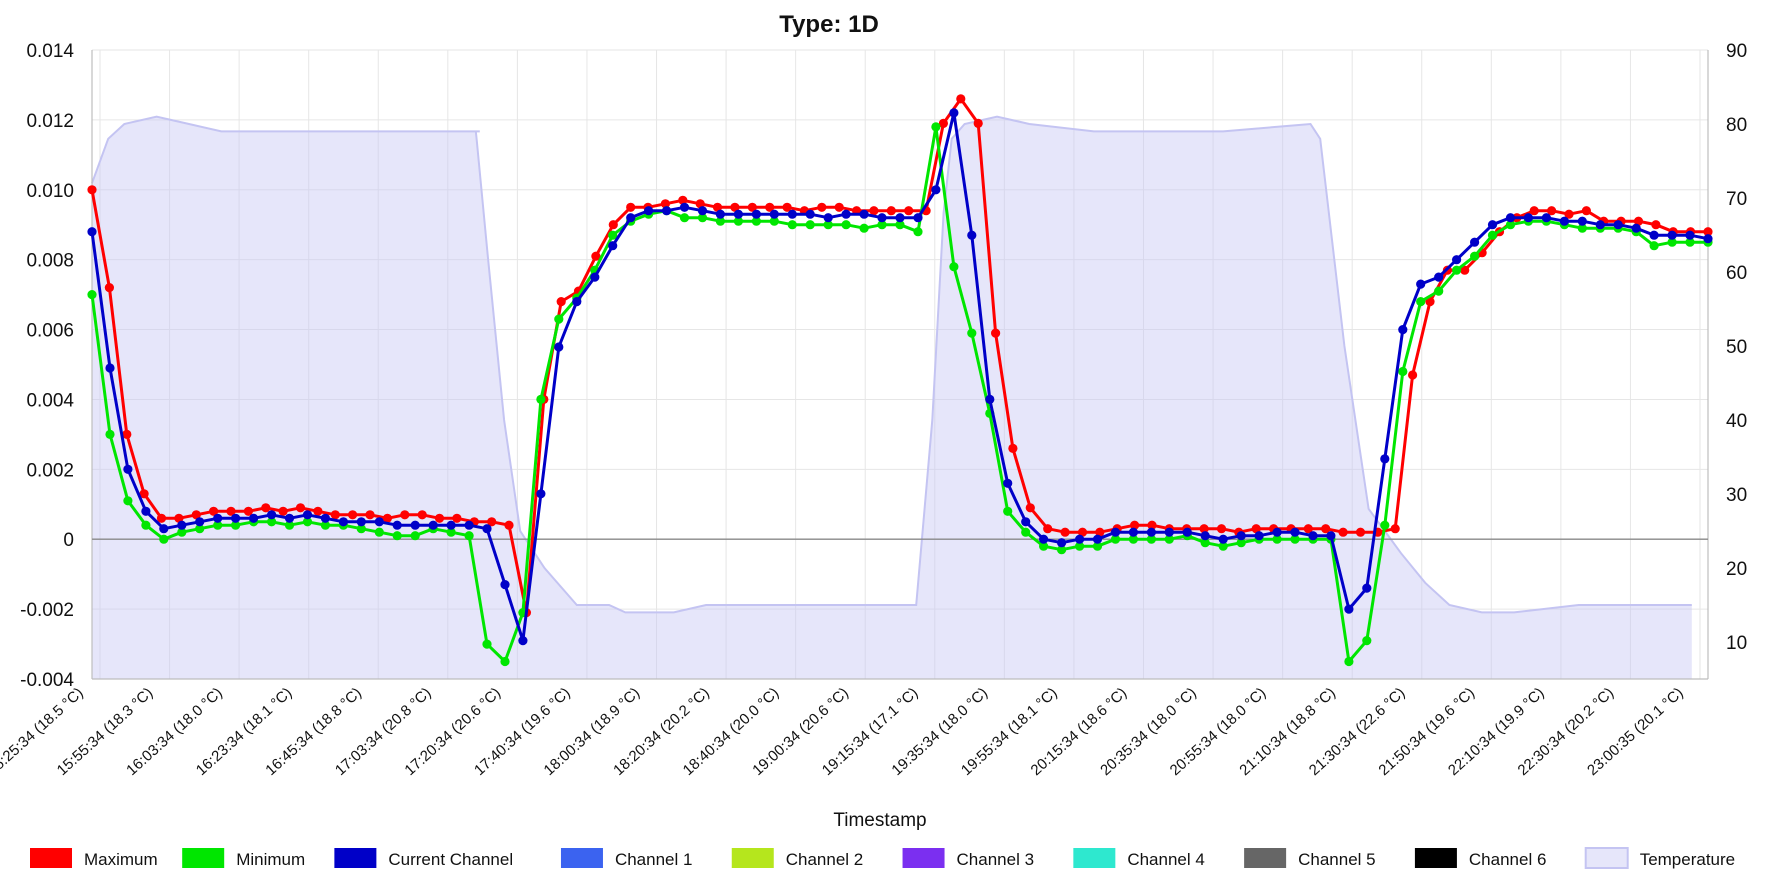 The height and width of the screenshot is (887, 1774). Describe the element at coordinates (243, 858) in the screenshot. I see `legend-item-minimum: Minimum` at that location.